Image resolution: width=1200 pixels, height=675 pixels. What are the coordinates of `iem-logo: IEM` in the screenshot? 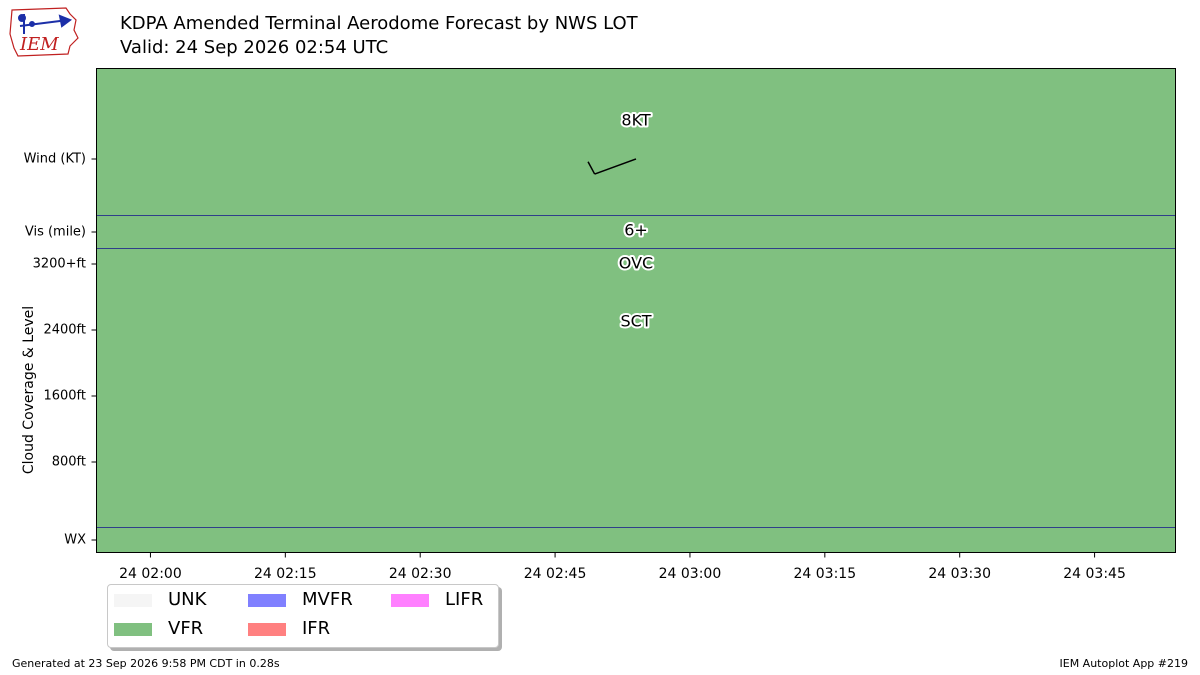 It's located at (44, 32).